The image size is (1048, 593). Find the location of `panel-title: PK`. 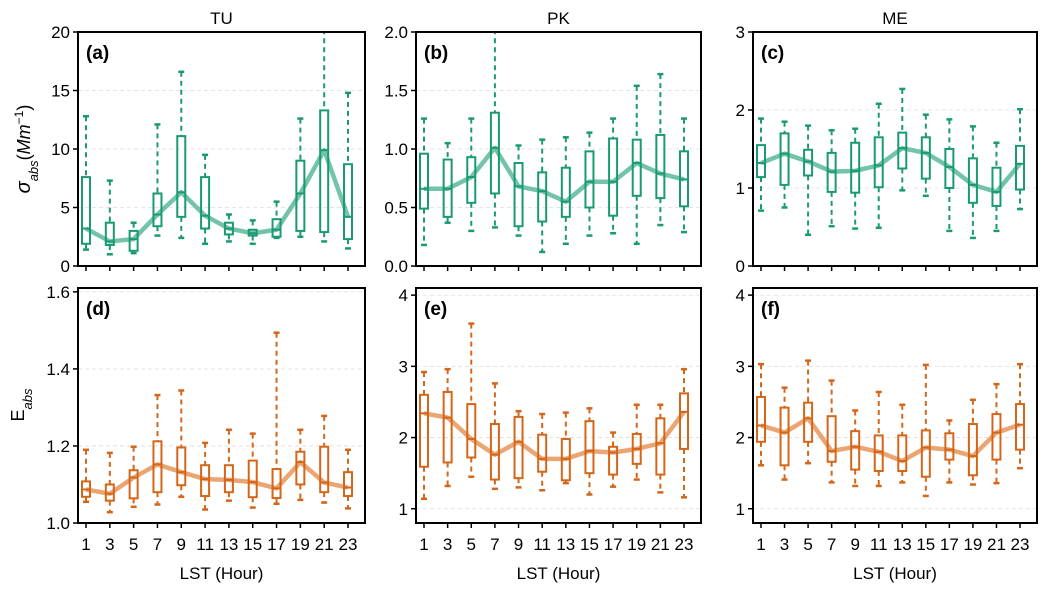

panel-title: PK is located at coordinates (558, 18).